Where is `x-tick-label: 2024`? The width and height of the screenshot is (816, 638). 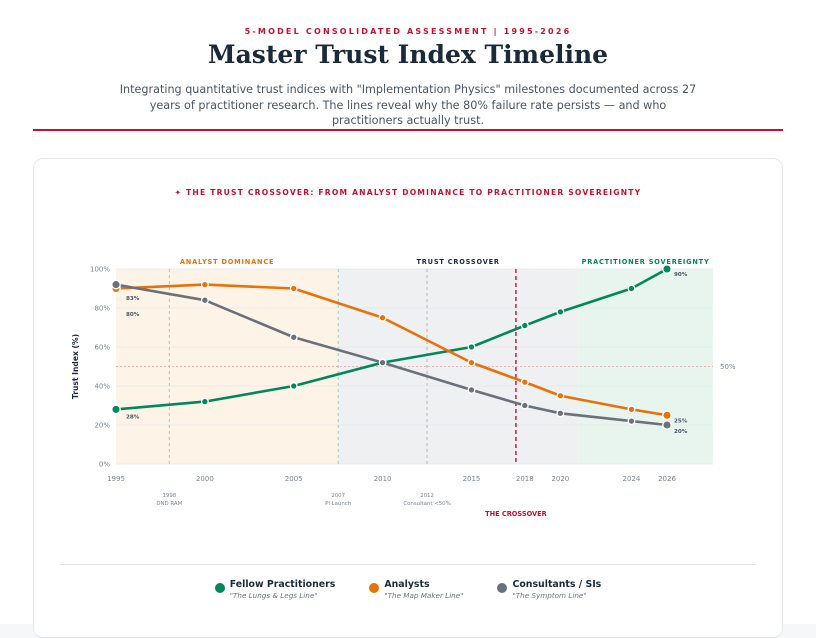 x-tick-label: 2024 is located at coordinates (632, 479).